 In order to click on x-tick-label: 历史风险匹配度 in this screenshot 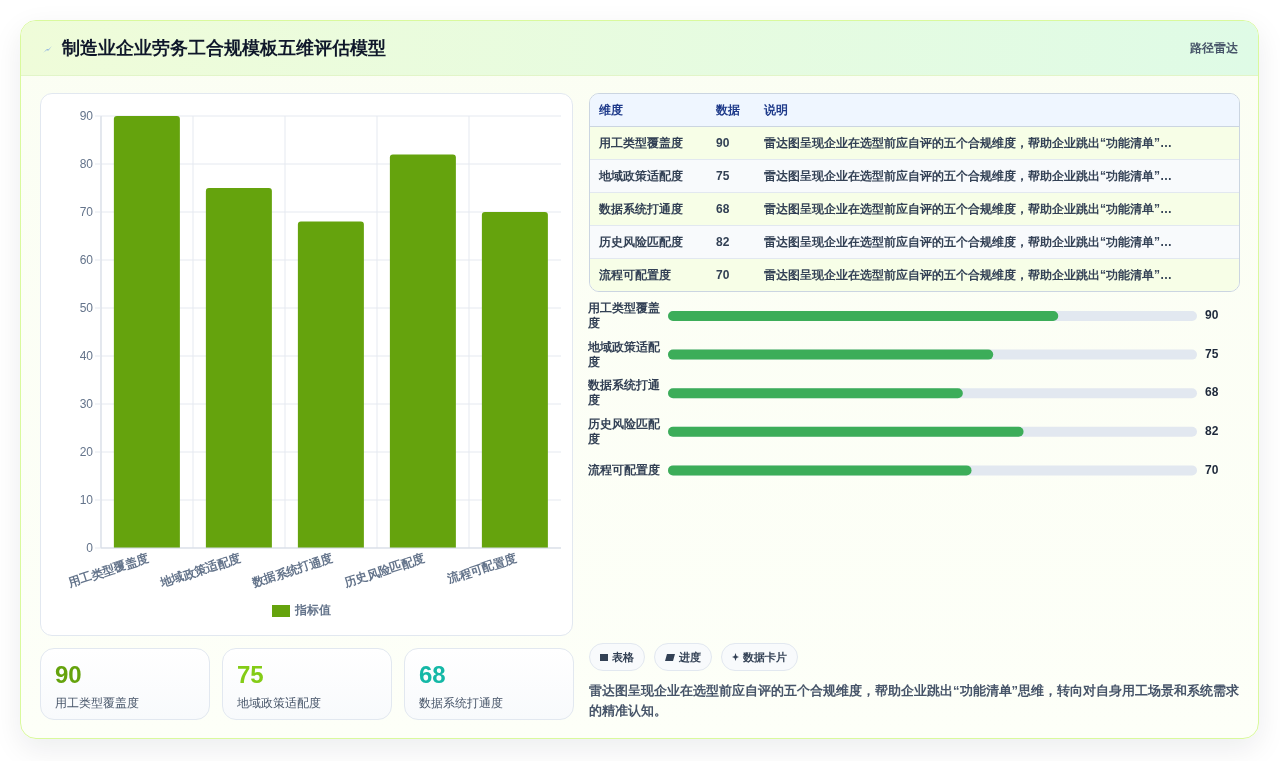, I will do `click(384, 570)`.